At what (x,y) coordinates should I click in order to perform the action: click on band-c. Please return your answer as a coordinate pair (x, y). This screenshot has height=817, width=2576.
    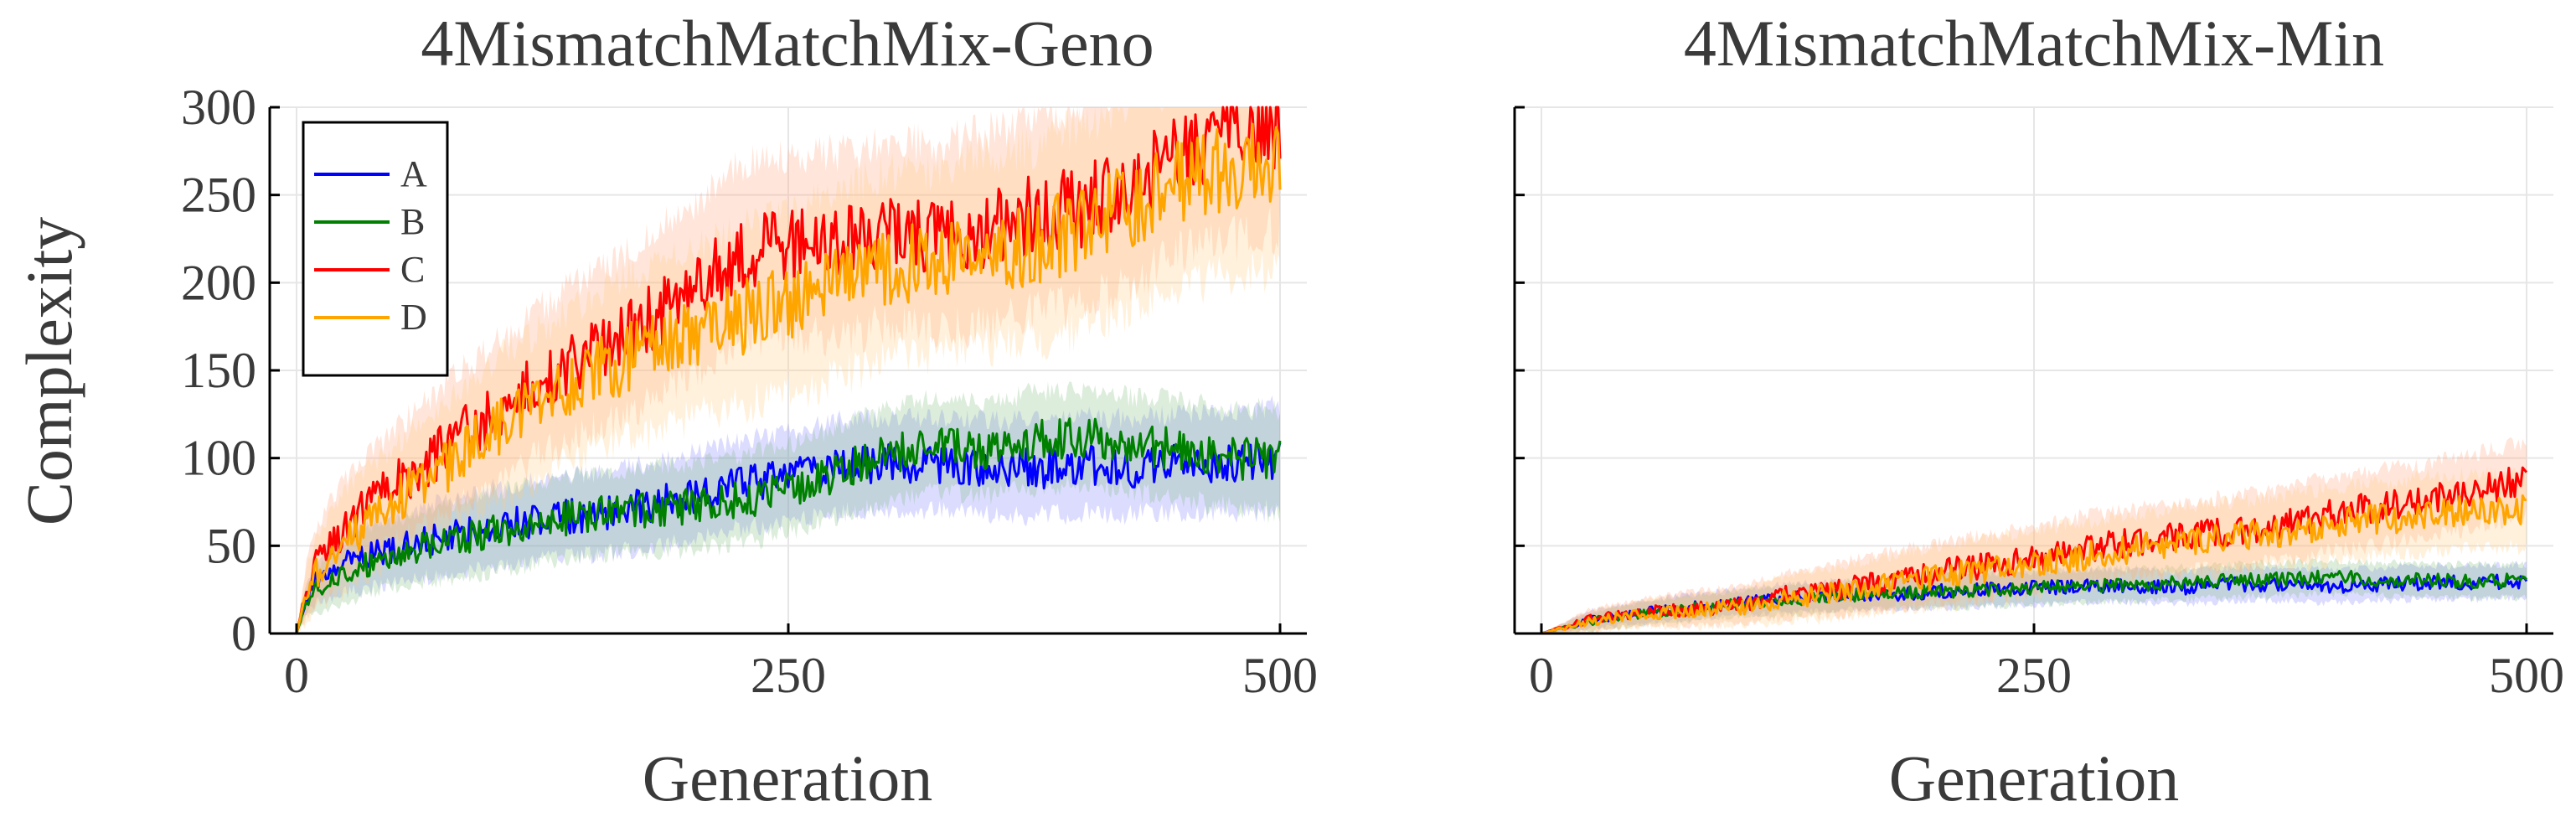
    Looking at the image, I should click on (2034, 535).